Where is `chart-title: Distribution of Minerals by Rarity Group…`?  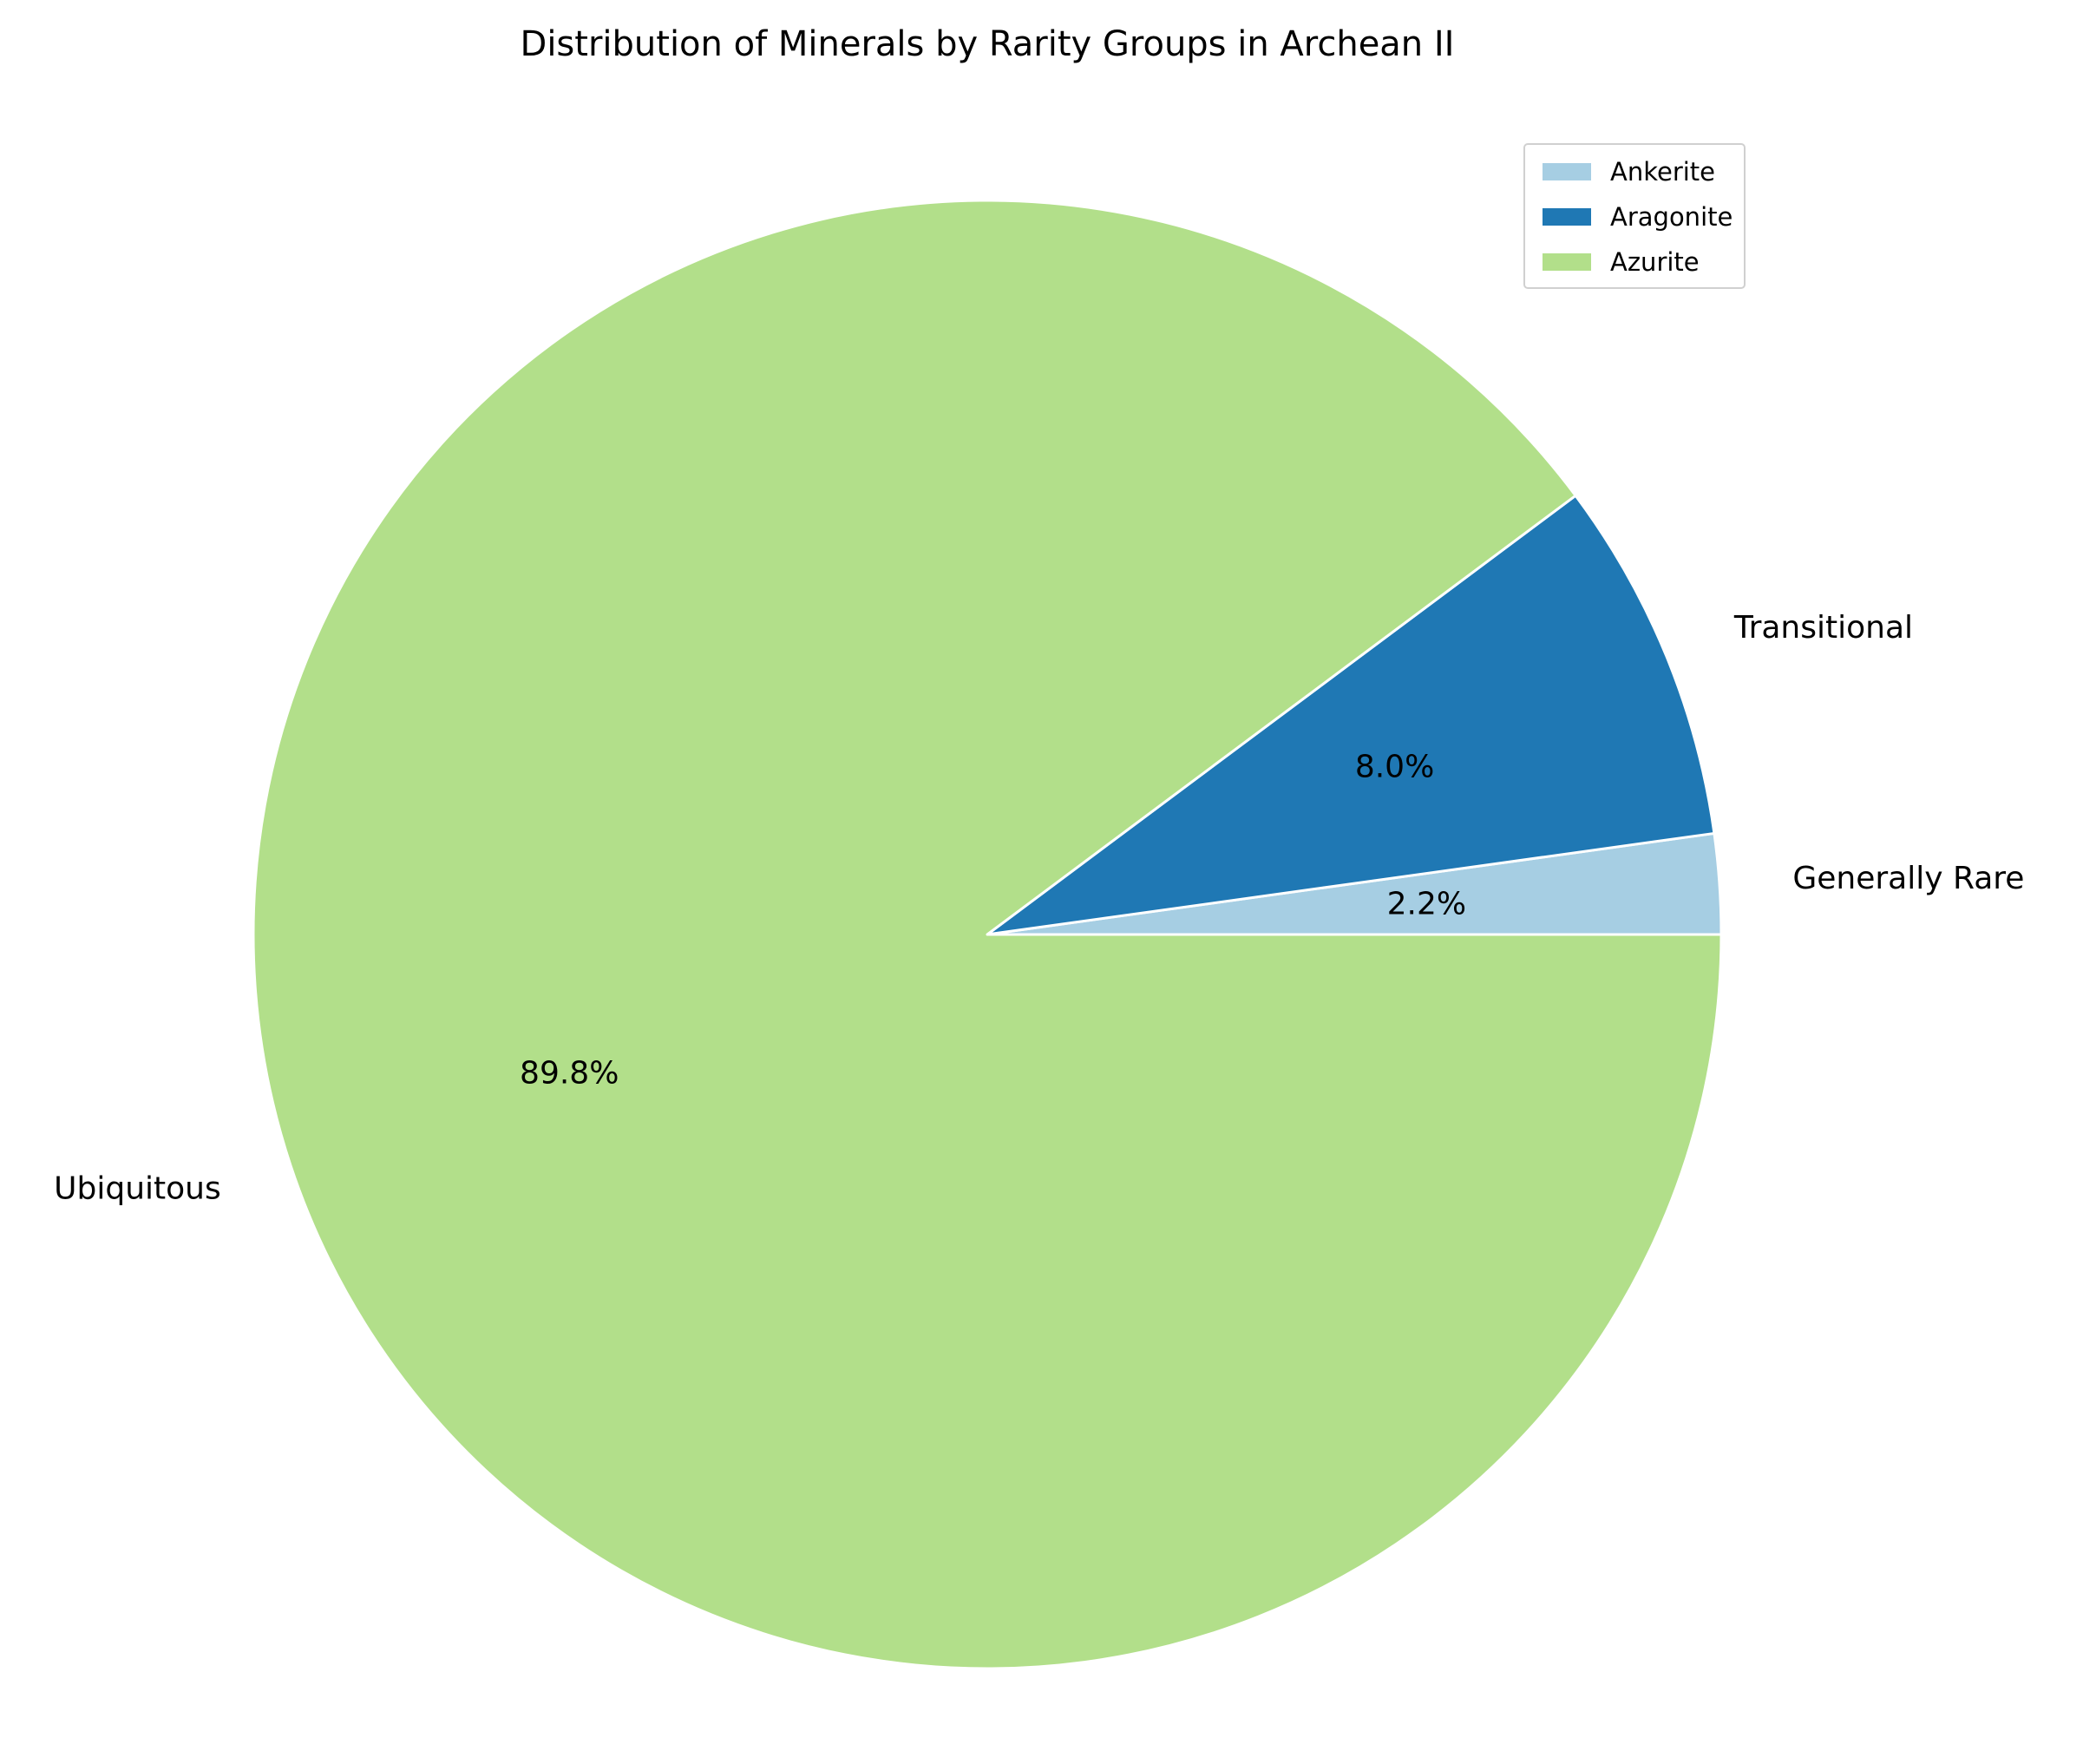 chart-title: Distribution of Minerals by Rarity Group… is located at coordinates (988, 44).